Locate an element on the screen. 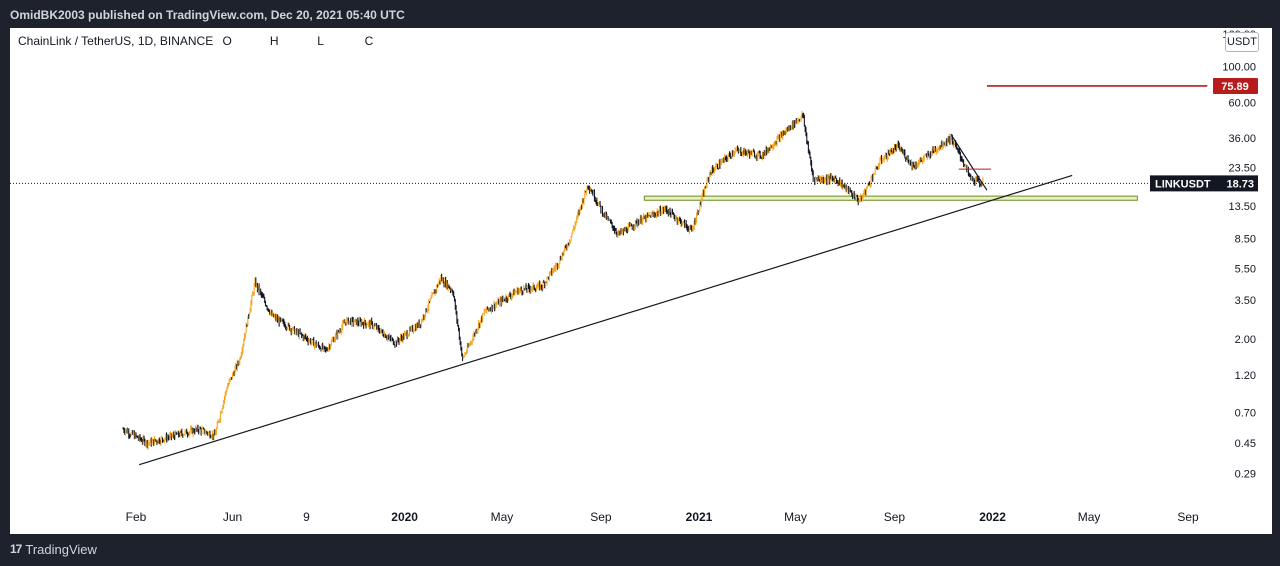 The height and width of the screenshot is (566, 1280). x-tick-label: 2022 is located at coordinates (992, 517).